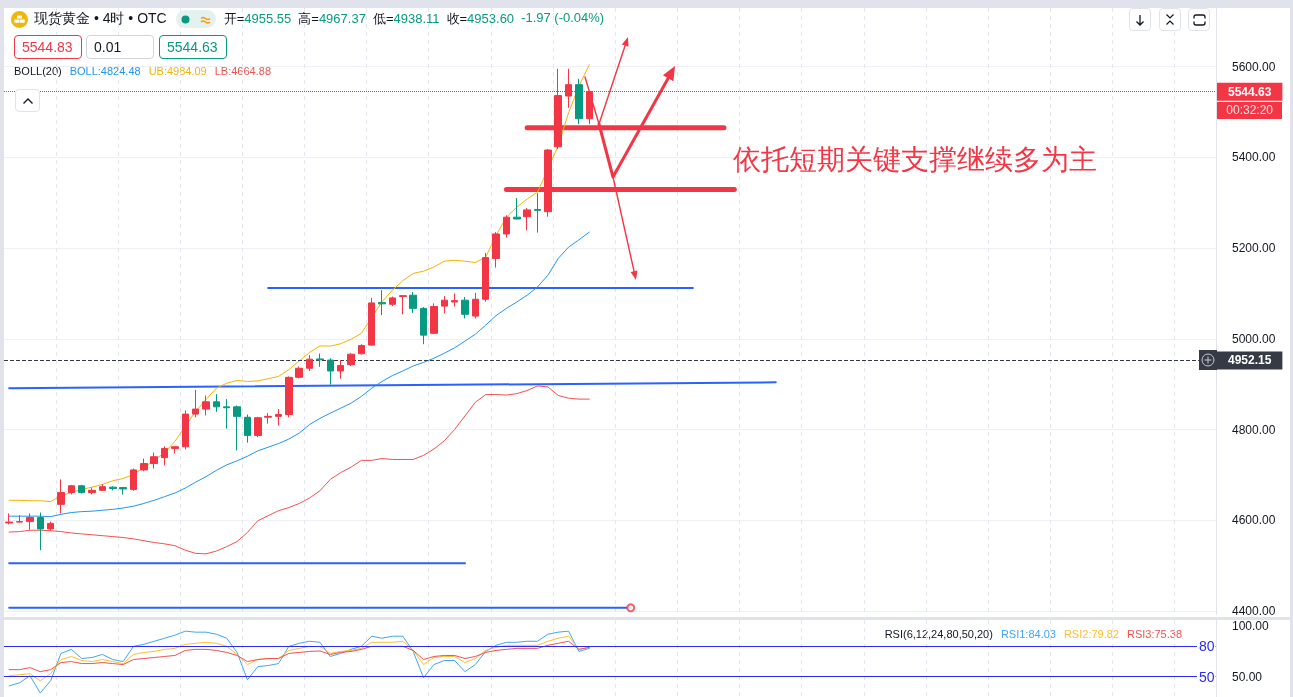  I want to click on annotation: 低=4938.11, so click(406, 18).